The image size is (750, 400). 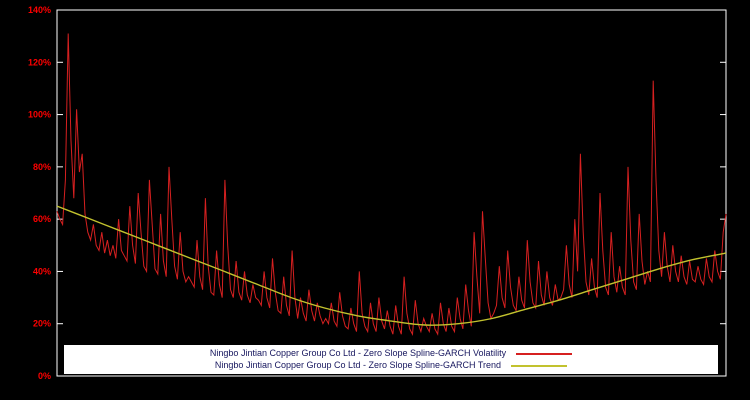 I want to click on y-axis-tick-label: 0%, so click(x=44, y=376).